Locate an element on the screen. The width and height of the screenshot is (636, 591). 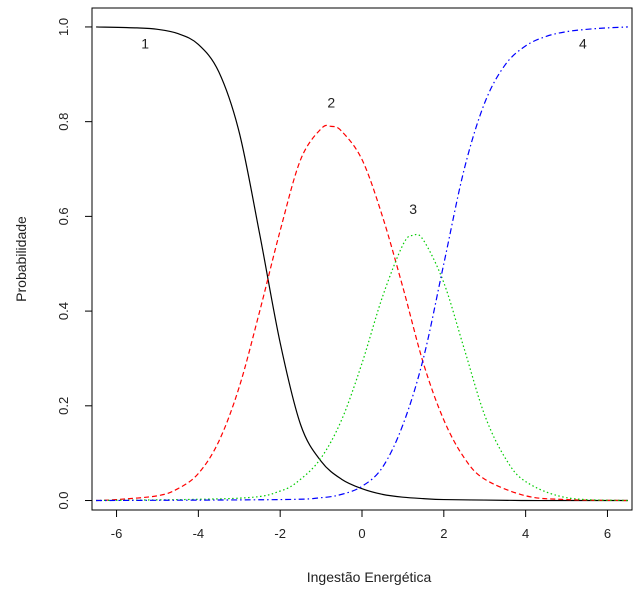
x-axis-label: Ingestão Energética is located at coordinates (369, 577).